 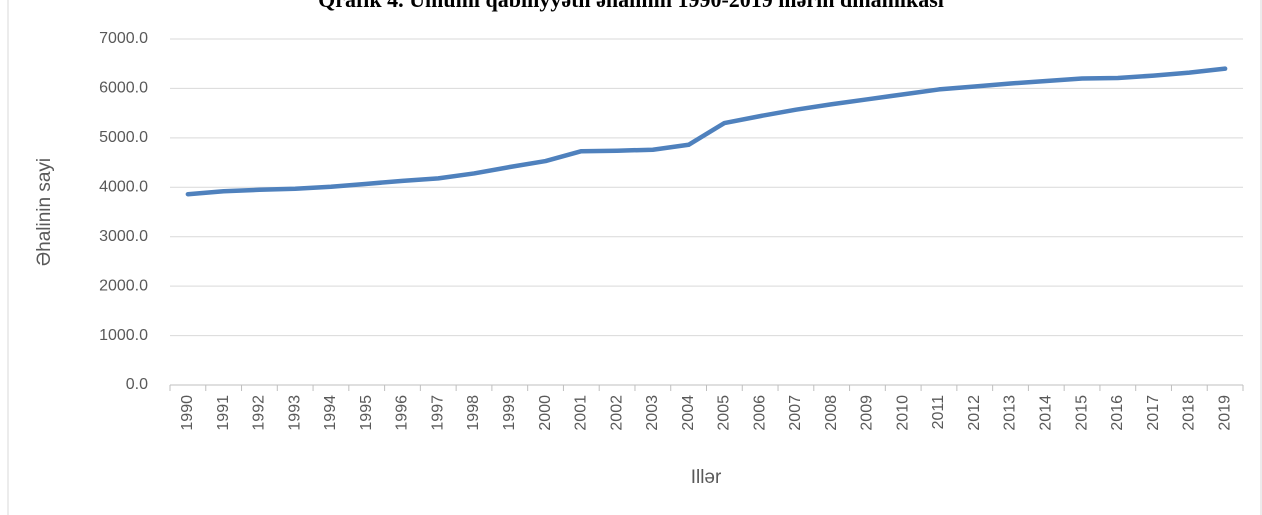 What do you see at coordinates (724, 413) in the screenshot?
I see `x-tick-label: 2005` at bounding box center [724, 413].